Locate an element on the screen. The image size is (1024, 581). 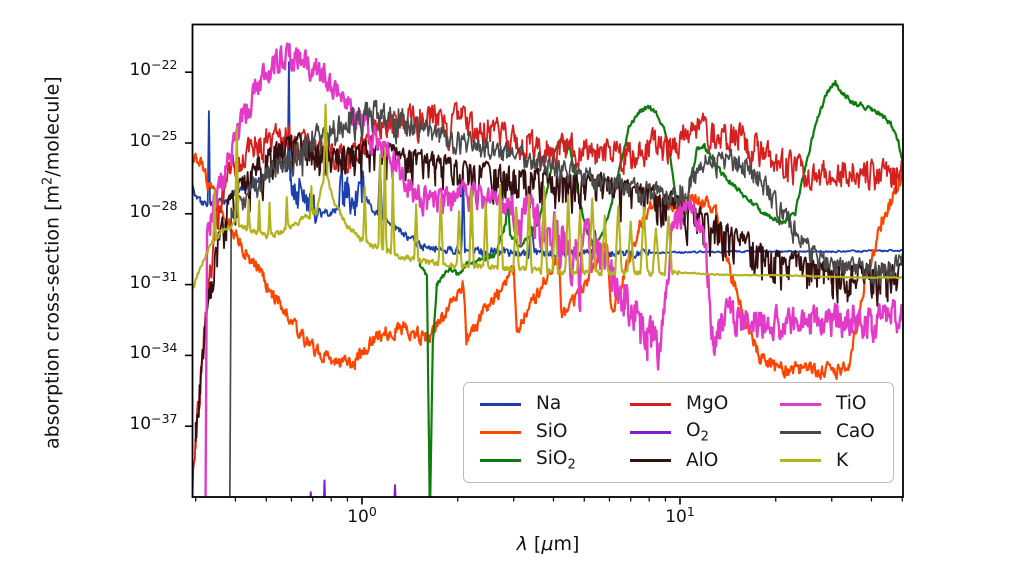
legend-swatch-AlO is located at coordinates (650, 461).